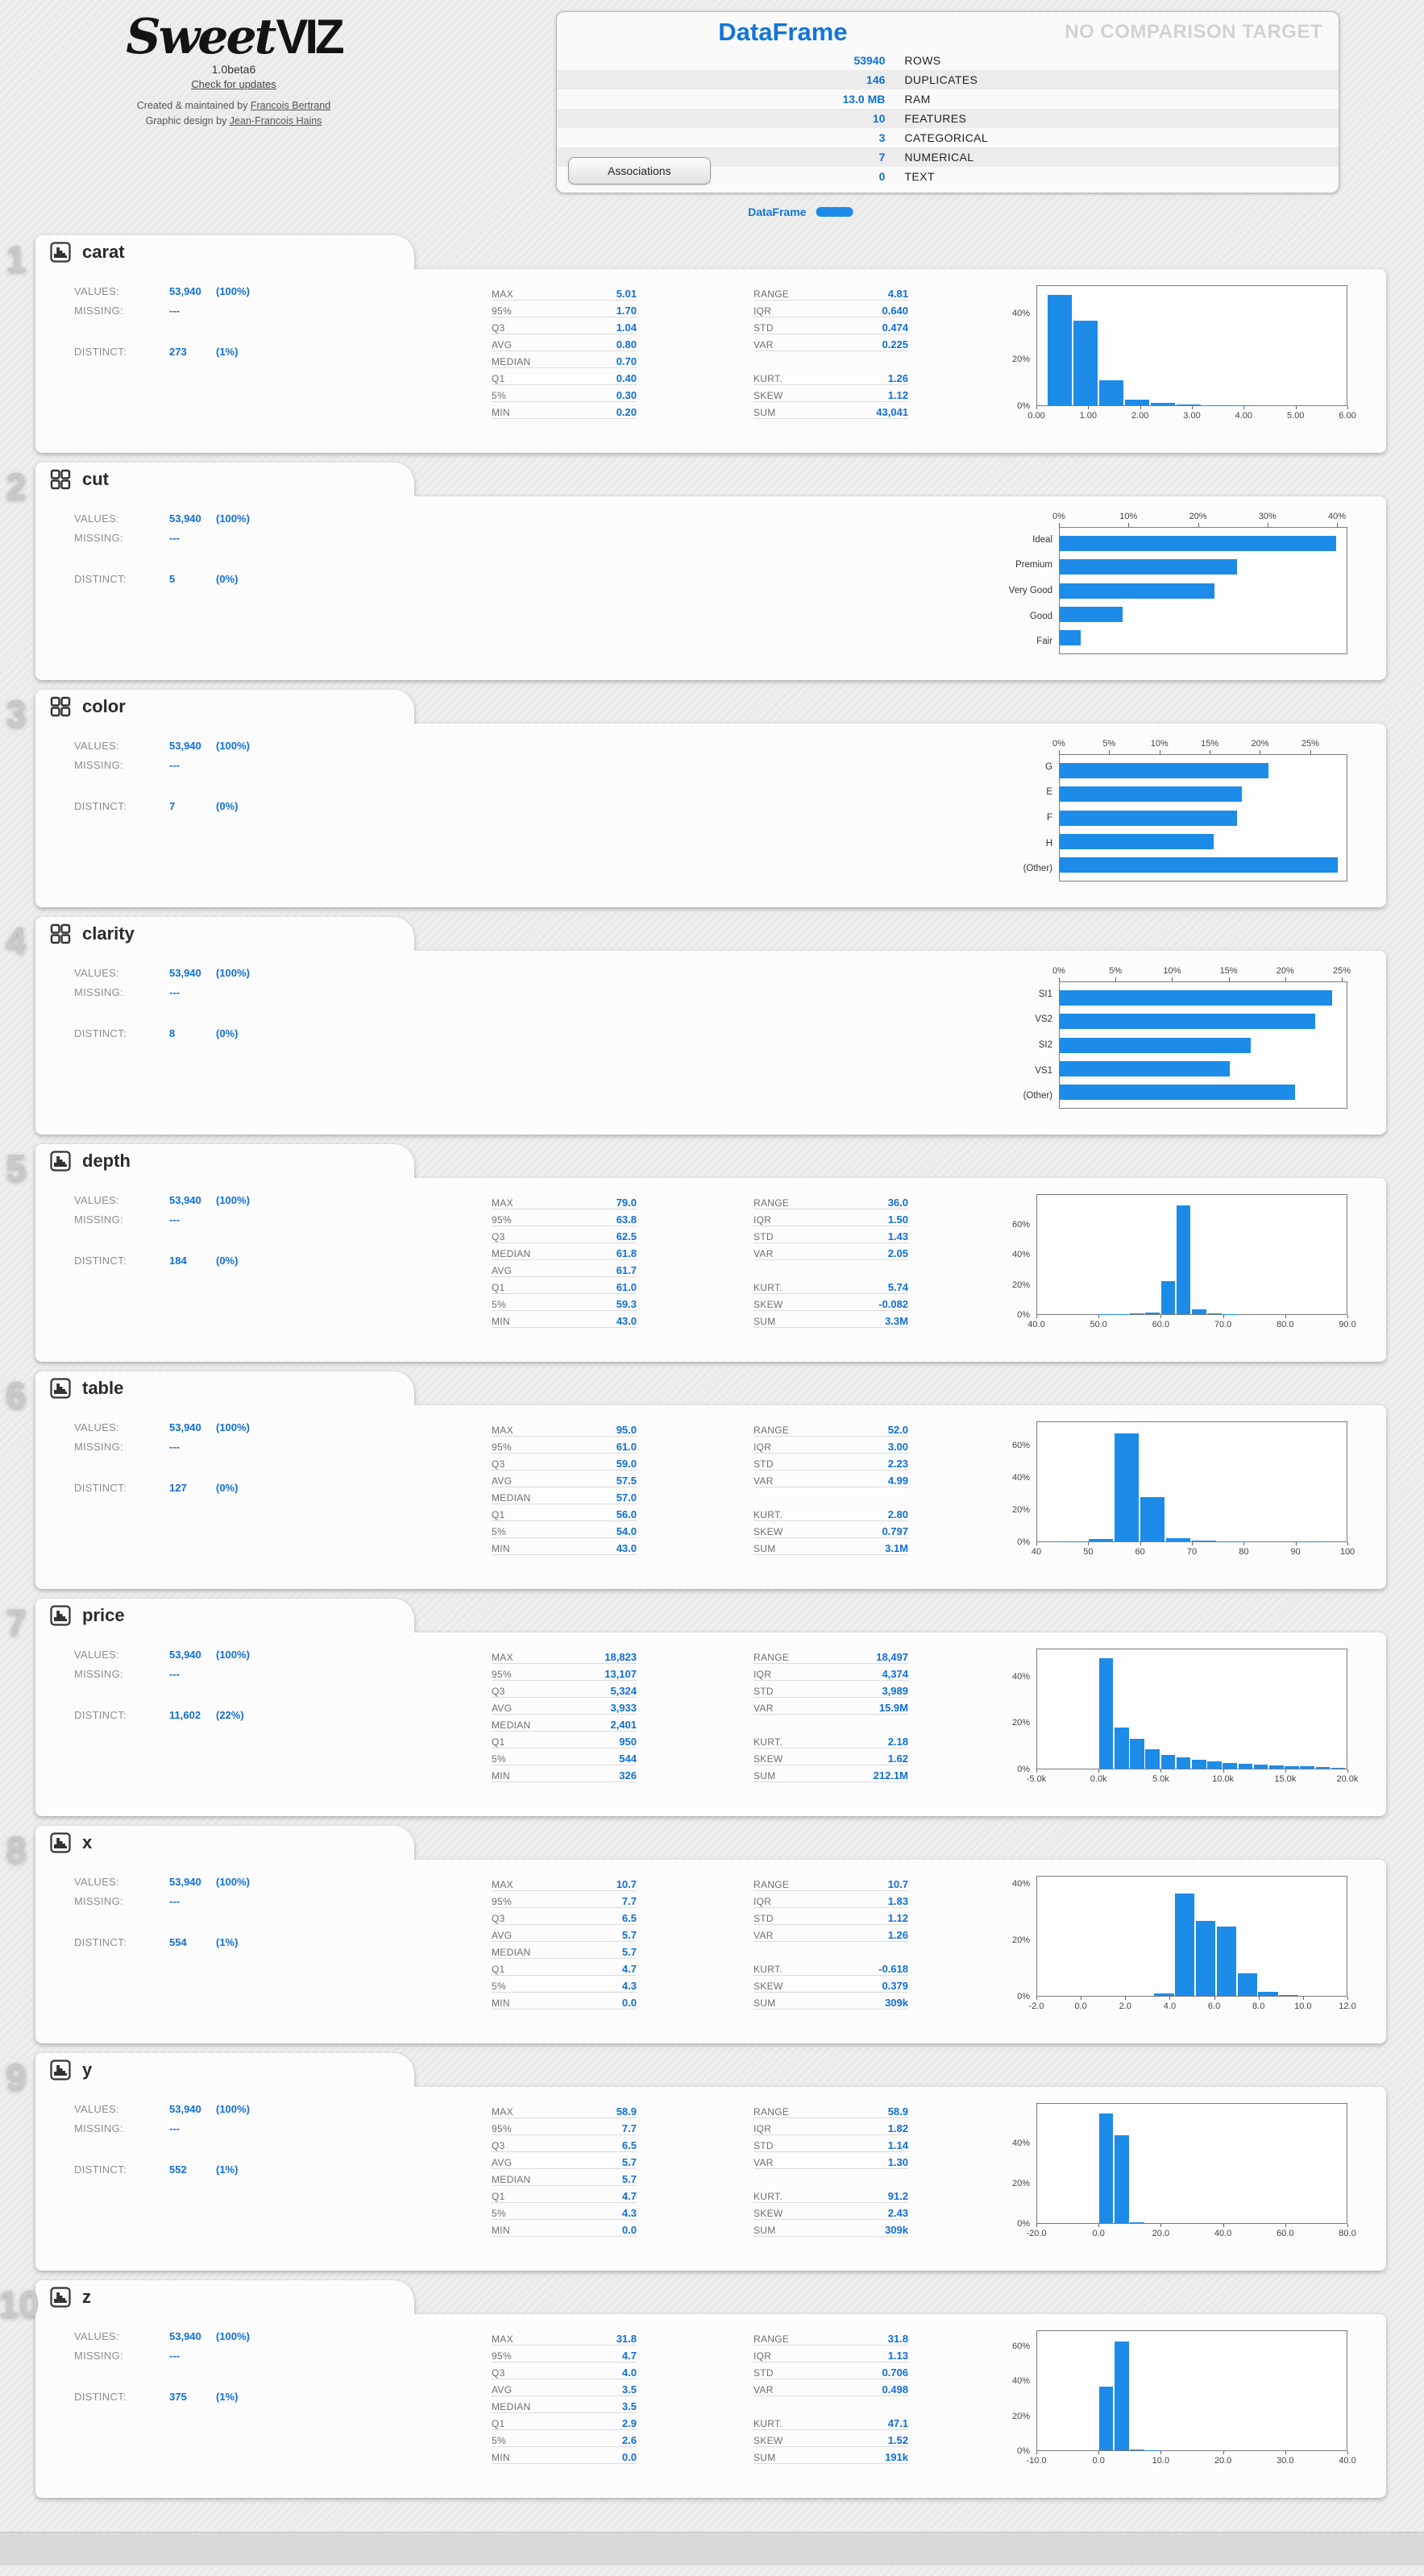  What do you see at coordinates (187, 579) in the screenshot?
I see `distinct-row: DISTINCT: 5 (0%)` at bounding box center [187, 579].